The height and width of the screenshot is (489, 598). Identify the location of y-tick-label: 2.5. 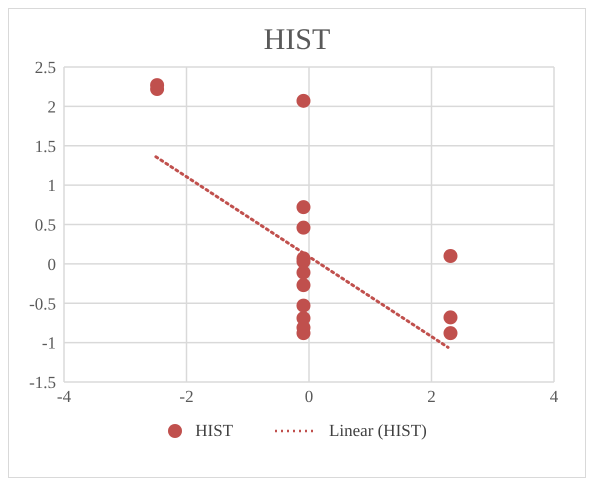
(45, 68).